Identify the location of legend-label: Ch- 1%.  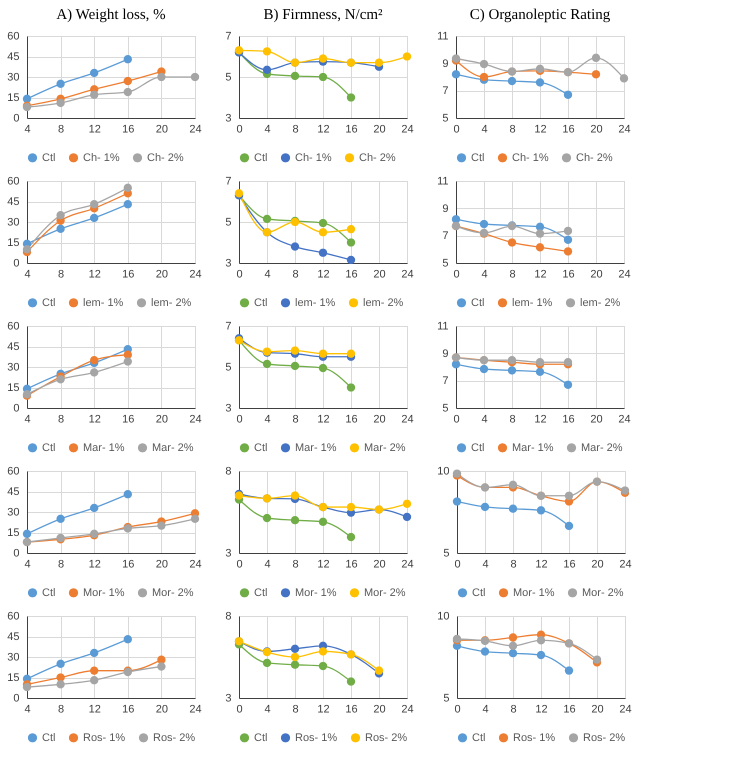
(313, 158).